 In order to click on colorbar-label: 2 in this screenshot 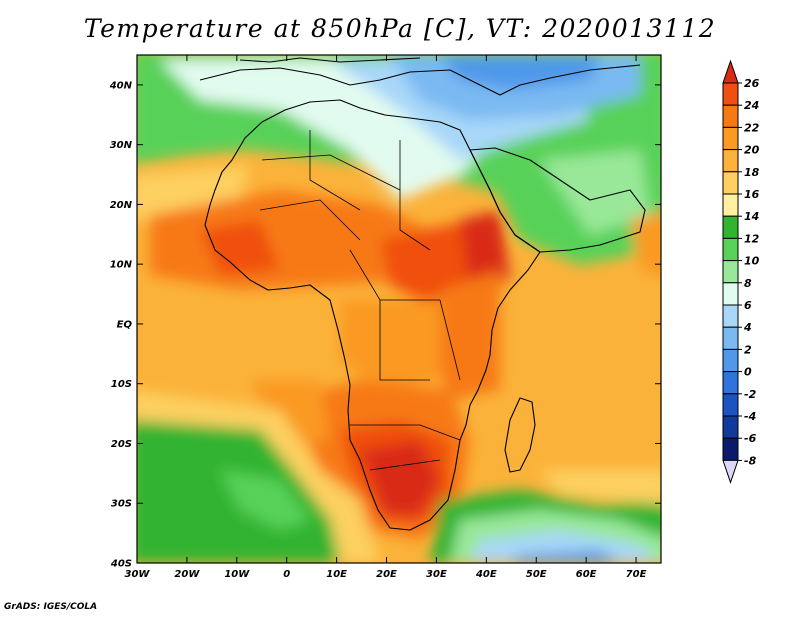, I will do `click(748, 349)`.